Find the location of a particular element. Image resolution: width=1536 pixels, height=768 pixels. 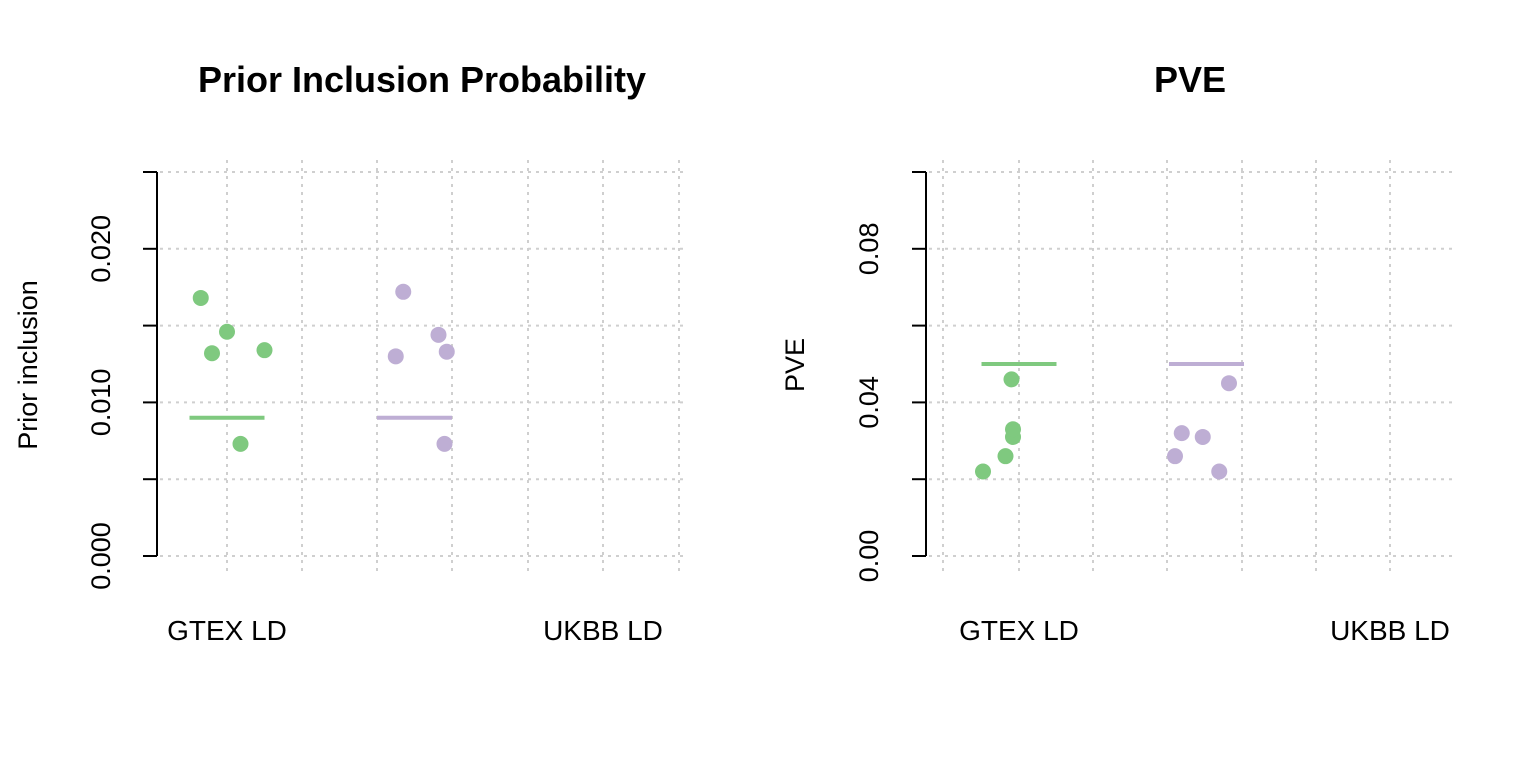

y-tick-label: 0.000 is located at coordinates (101, 556).